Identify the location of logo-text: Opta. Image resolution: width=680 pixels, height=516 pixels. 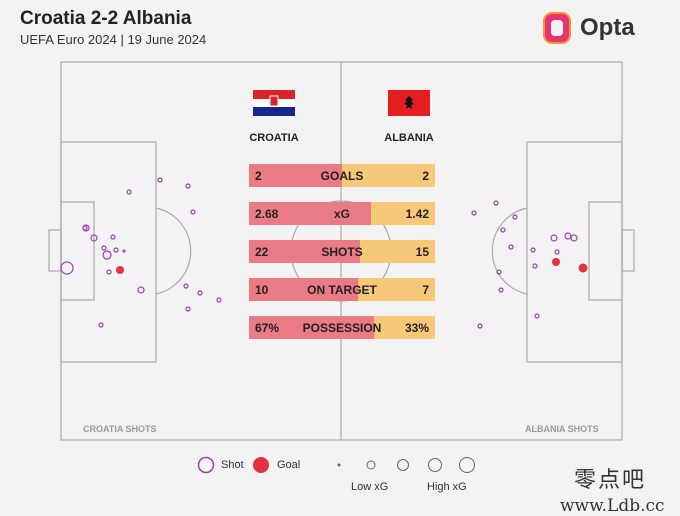
(607, 27).